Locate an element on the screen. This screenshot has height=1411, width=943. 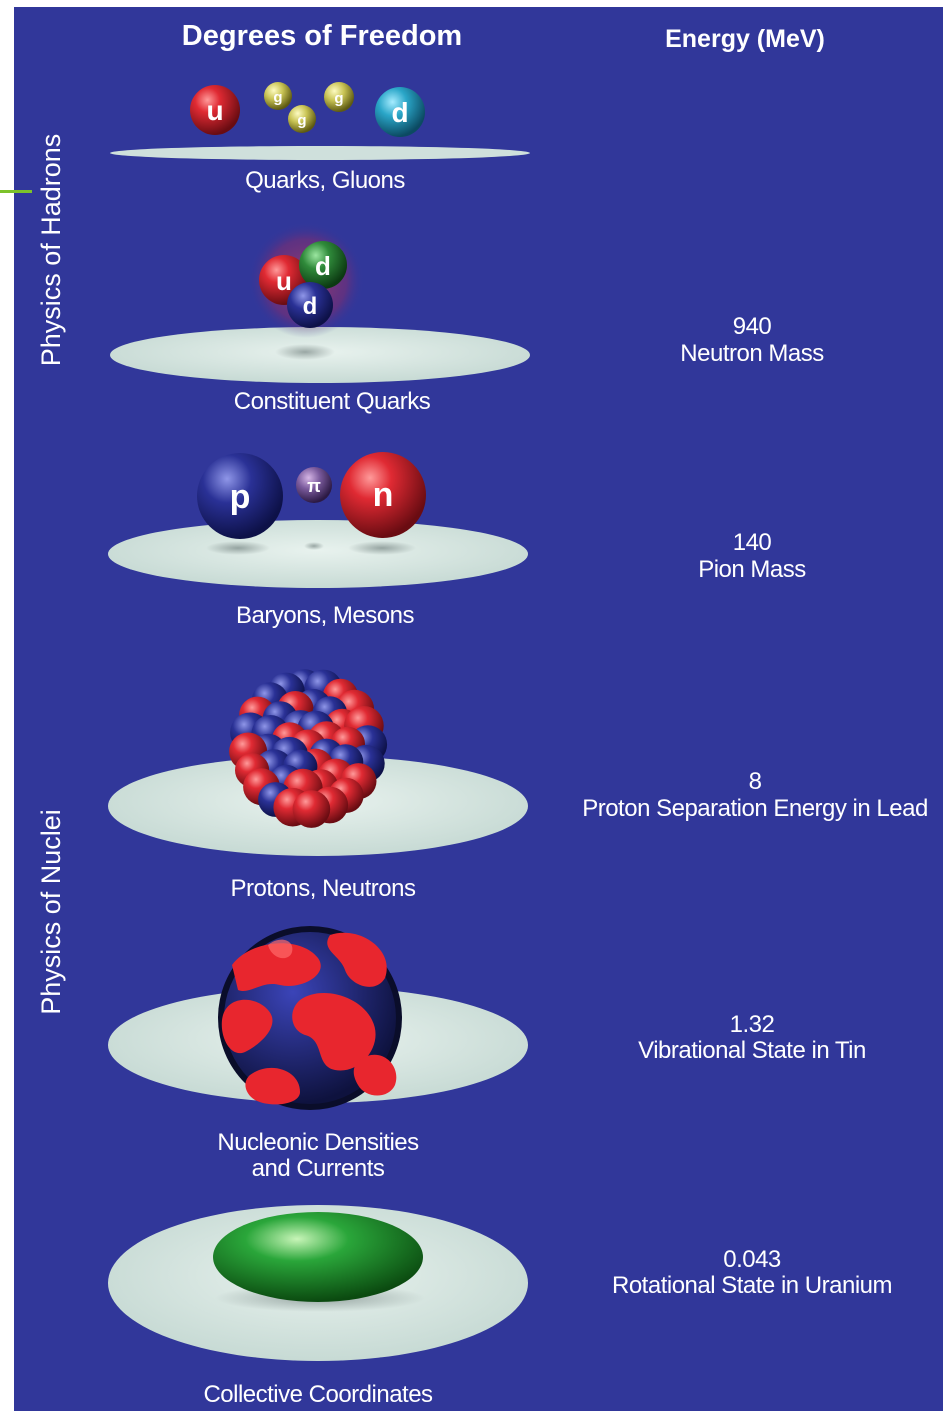
svg-text: π is located at coordinates (314, 486).